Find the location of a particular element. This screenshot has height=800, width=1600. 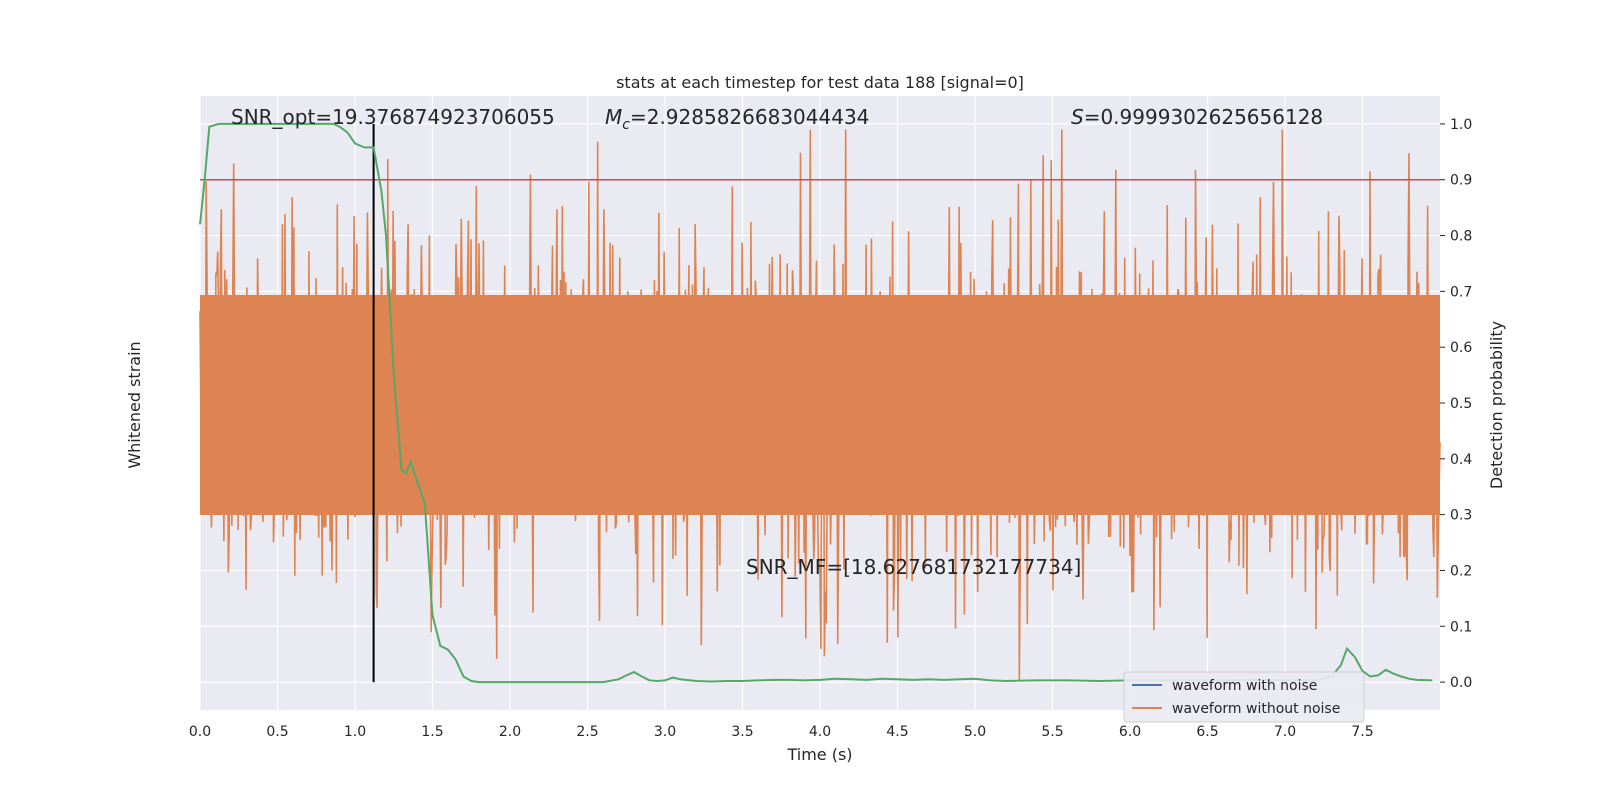

y-tick-label: 0.2 is located at coordinates (1461, 571).